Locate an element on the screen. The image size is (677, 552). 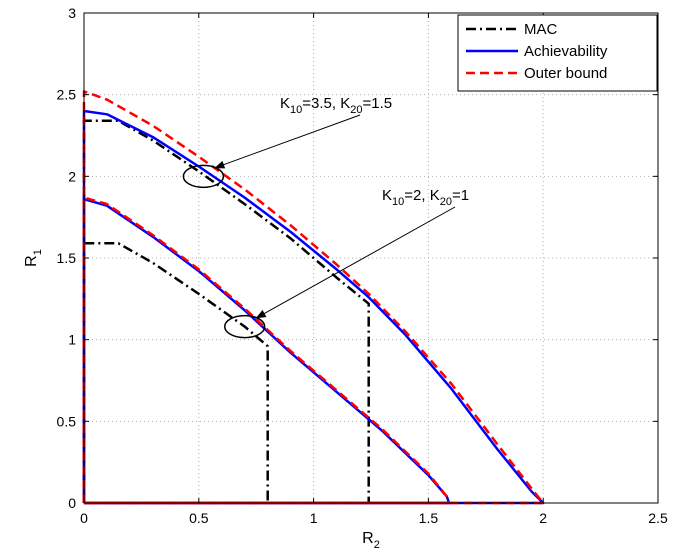
x-tick-label: 2.5 is located at coordinates (658, 518).